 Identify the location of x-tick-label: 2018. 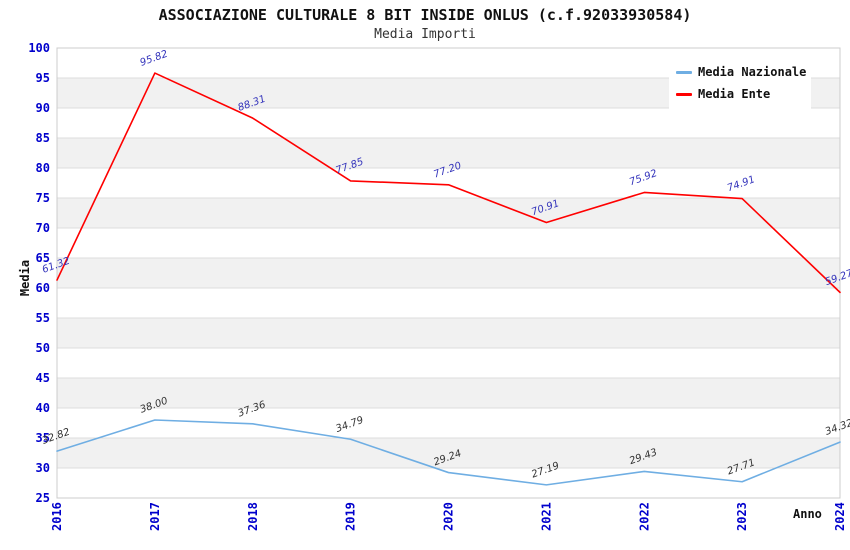
(253, 516).